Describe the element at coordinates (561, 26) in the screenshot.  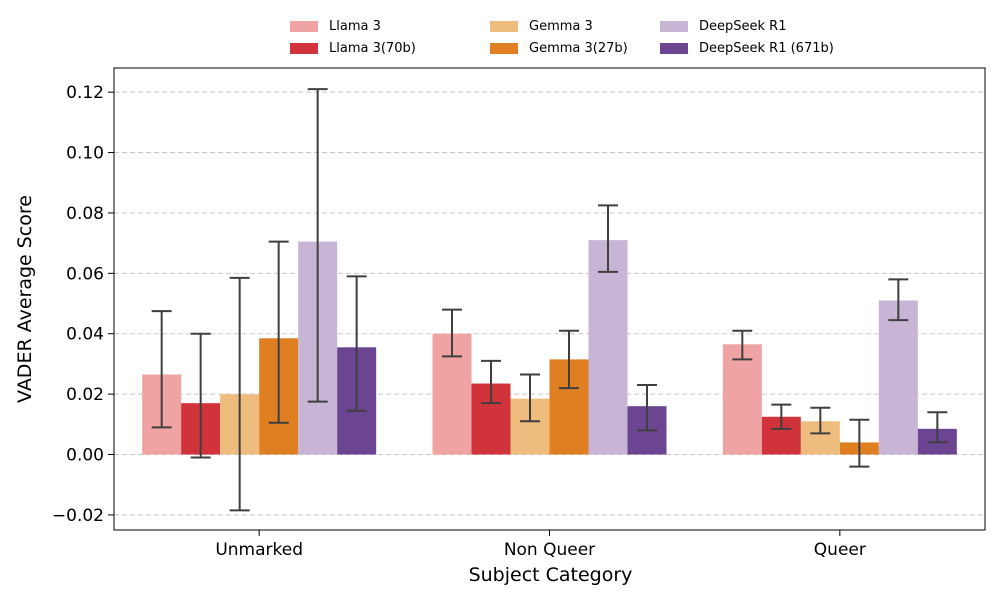
I see `legend-label: Gemma 3` at that location.